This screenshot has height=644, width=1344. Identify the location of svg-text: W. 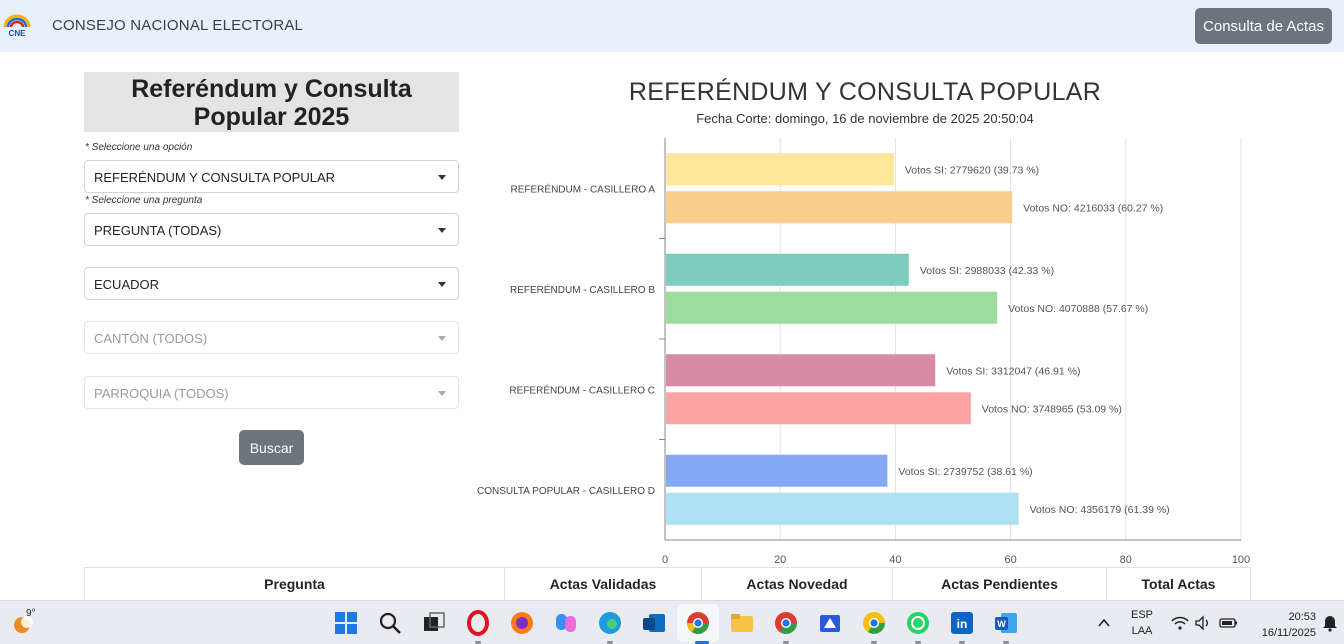
(1001, 624).